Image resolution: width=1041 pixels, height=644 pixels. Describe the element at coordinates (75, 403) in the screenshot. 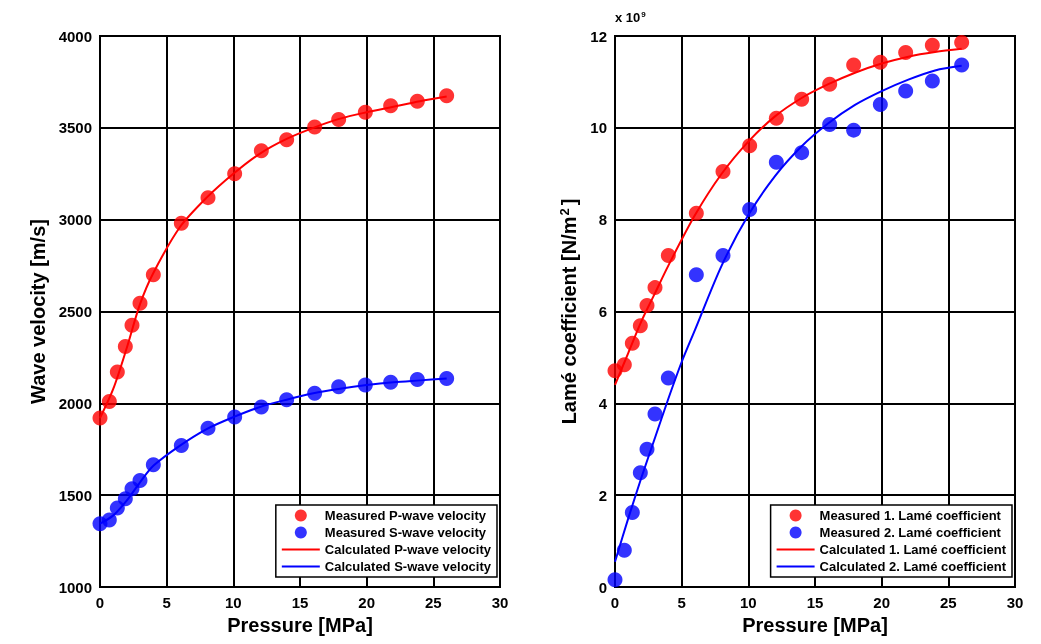

I see `y-tick-label: 2000` at that location.